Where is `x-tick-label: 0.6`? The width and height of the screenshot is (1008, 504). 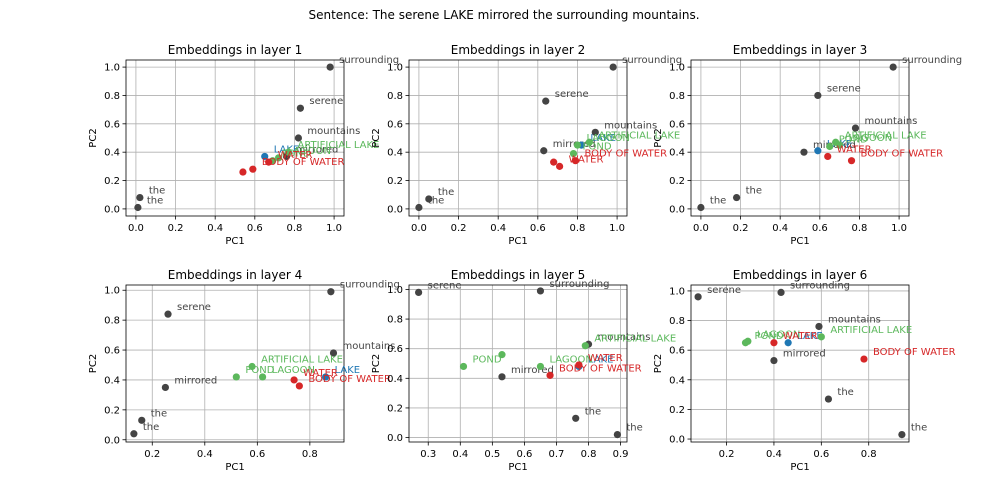 x-tick-label: 0.6 is located at coordinates (820, 228).